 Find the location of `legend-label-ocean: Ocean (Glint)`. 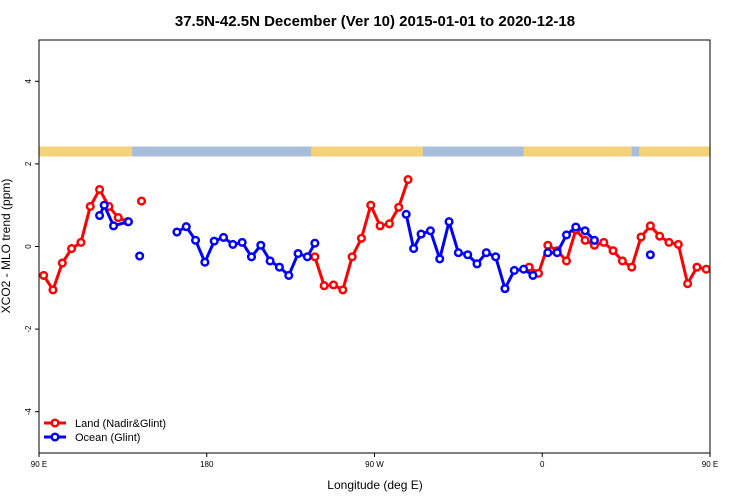

legend-label-ocean: Ocean (Glint) is located at coordinates (107, 438).